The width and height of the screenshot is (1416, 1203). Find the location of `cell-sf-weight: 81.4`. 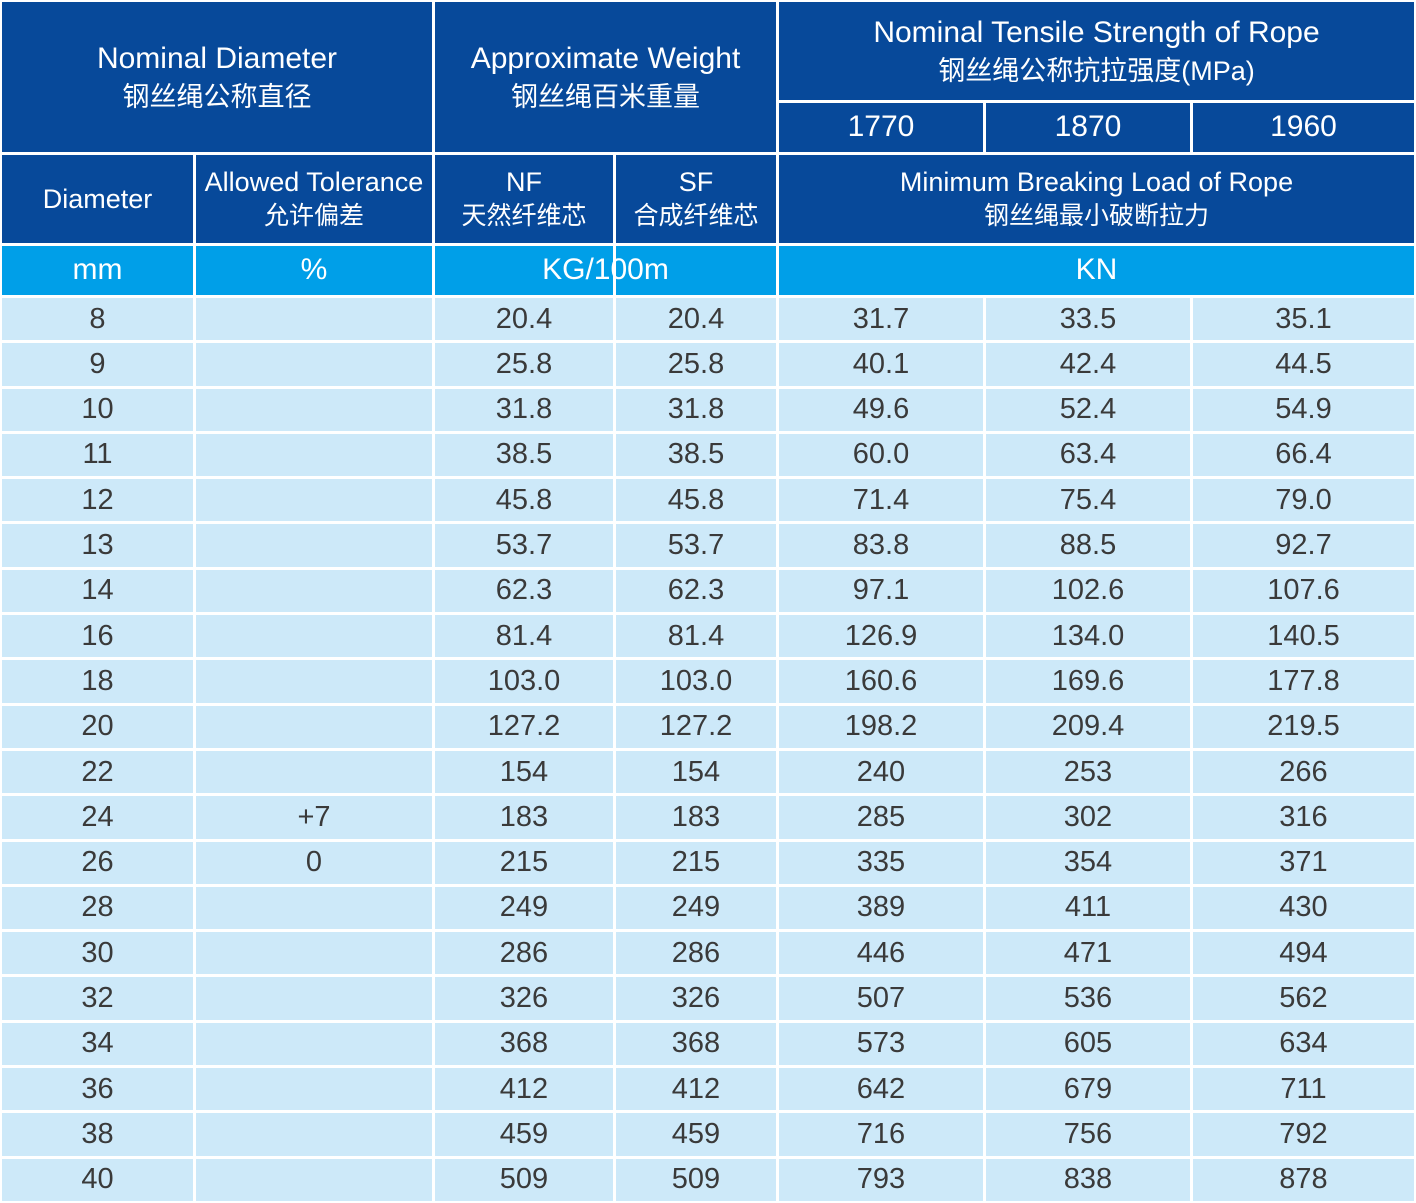

cell-sf-weight: 81.4 is located at coordinates (696, 636).